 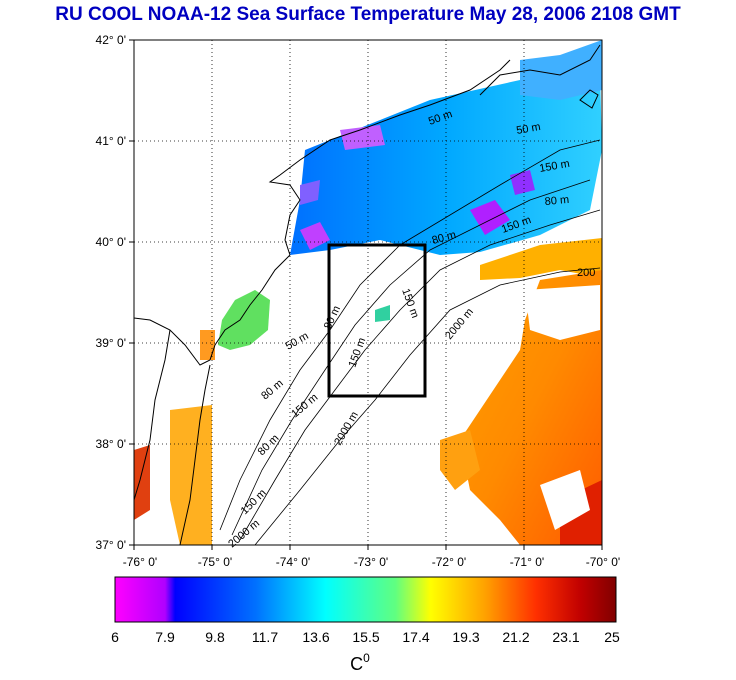 What do you see at coordinates (142, 482) in the screenshot?
I see `chesapeake-warm-water` at bounding box center [142, 482].